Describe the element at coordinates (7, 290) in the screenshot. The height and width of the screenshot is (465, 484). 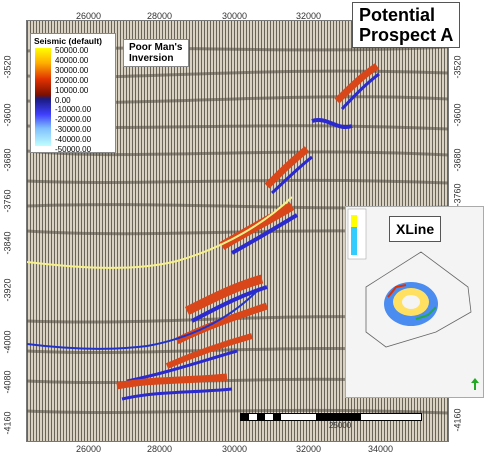
I see `y-tick-label: -3920` at that location.